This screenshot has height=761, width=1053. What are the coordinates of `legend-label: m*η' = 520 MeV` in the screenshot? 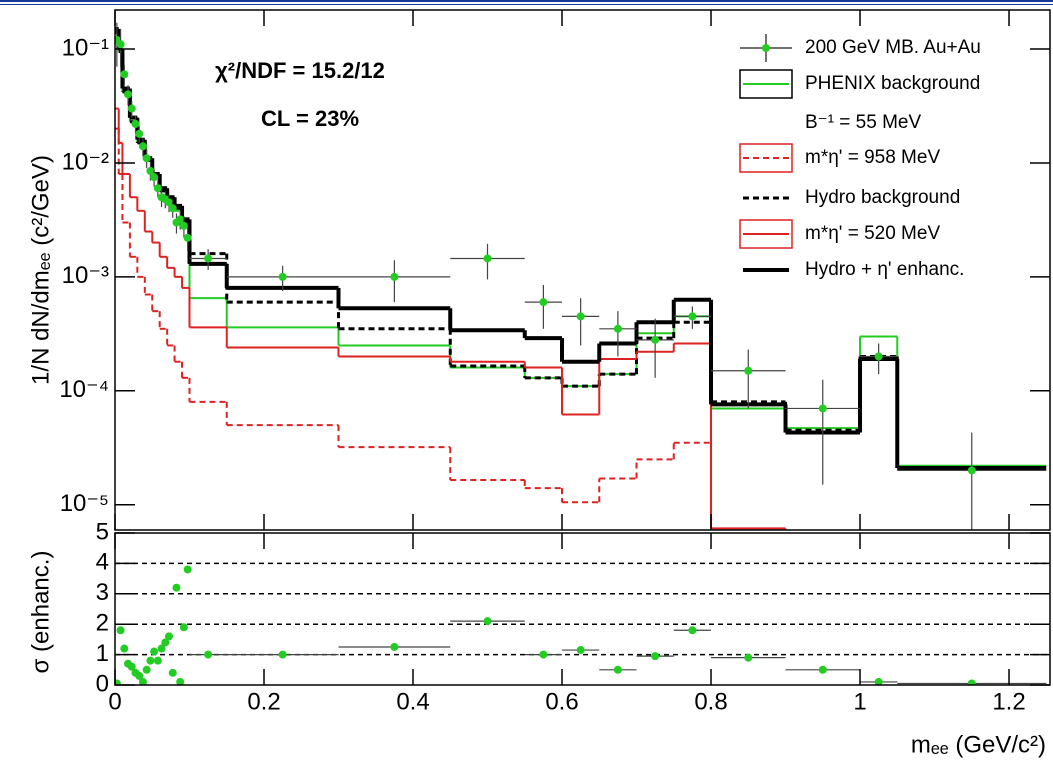 It's located at (872, 233).